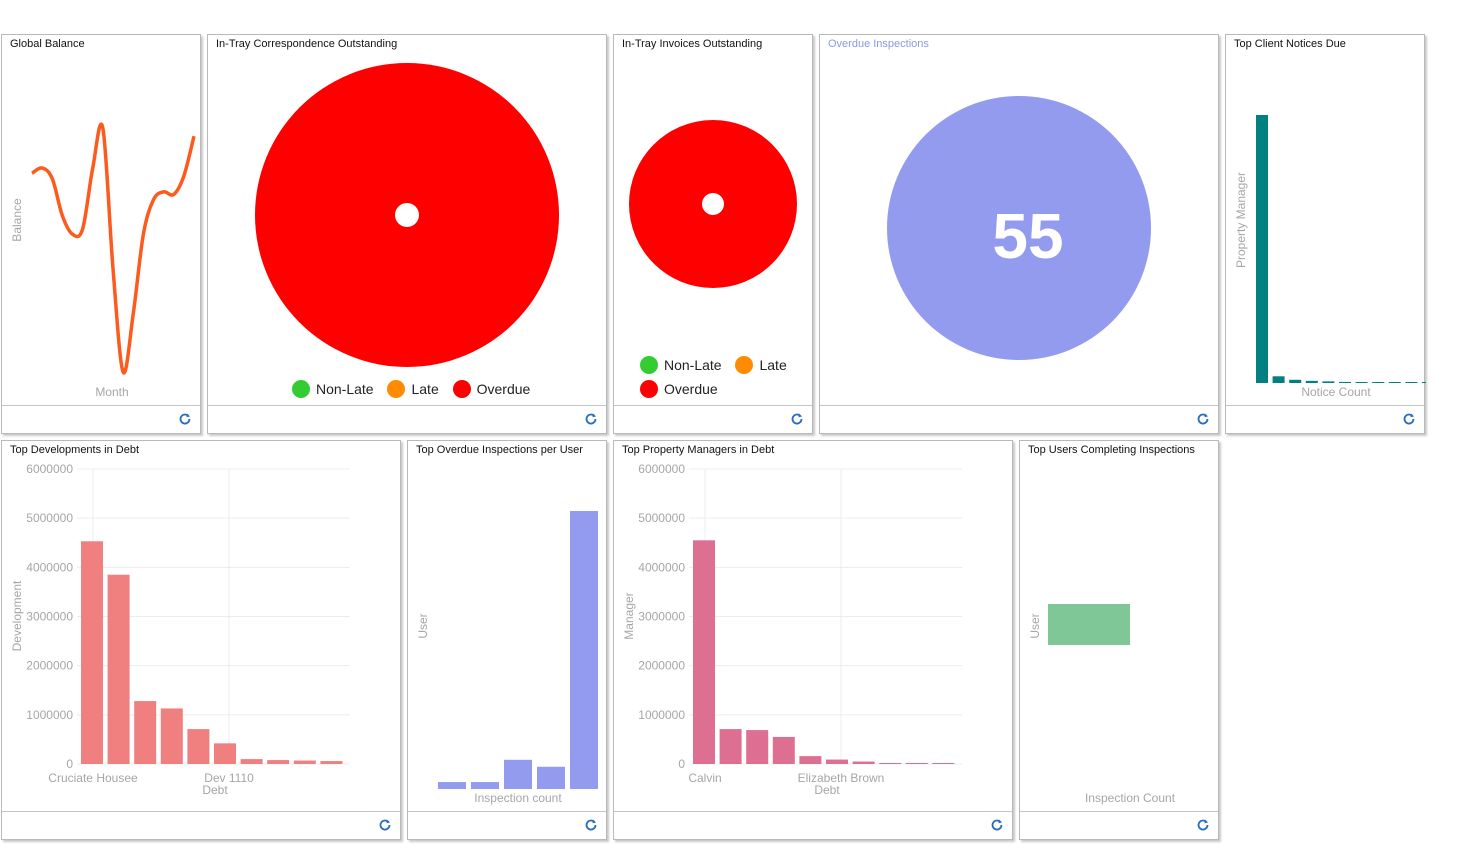 This screenshot has height=861, width=1462. Describe the element at coordinates (518, 798) in the screenshot. I see `x-axis-label: Inspection count` at that location.